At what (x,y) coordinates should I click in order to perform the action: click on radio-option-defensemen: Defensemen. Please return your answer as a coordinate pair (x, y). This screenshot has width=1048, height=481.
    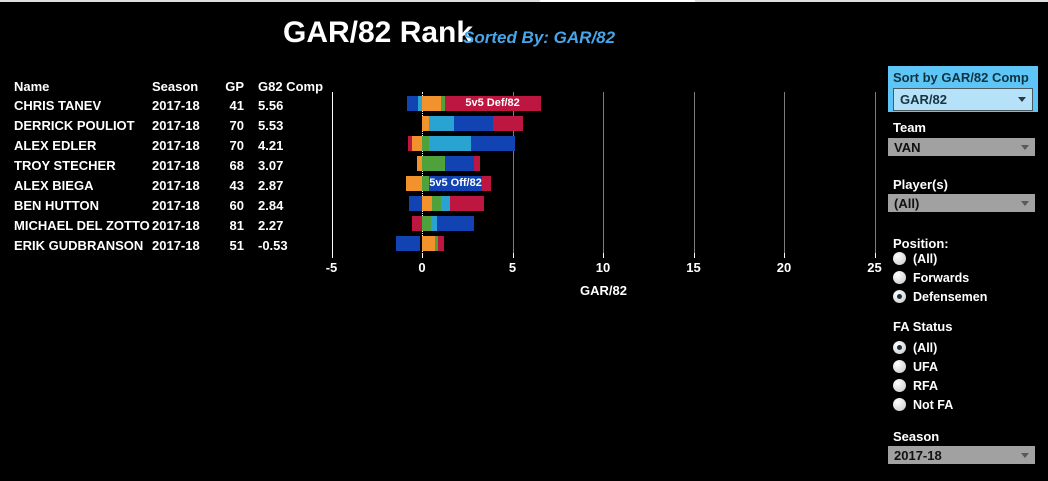
    Looking at the image, I should click on (940, 296).